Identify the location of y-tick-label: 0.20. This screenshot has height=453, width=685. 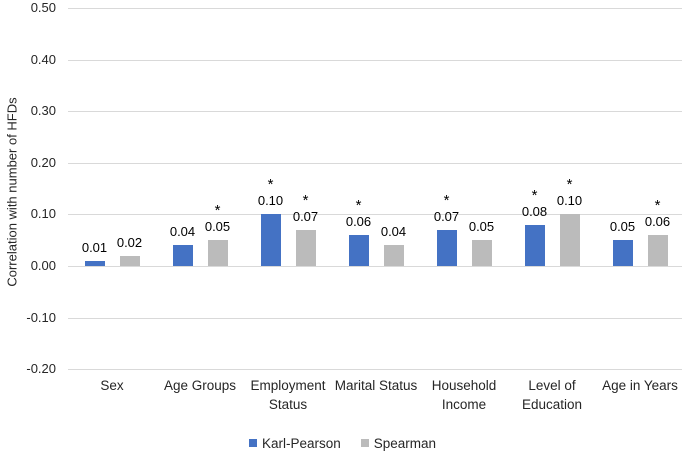
(43, 162).